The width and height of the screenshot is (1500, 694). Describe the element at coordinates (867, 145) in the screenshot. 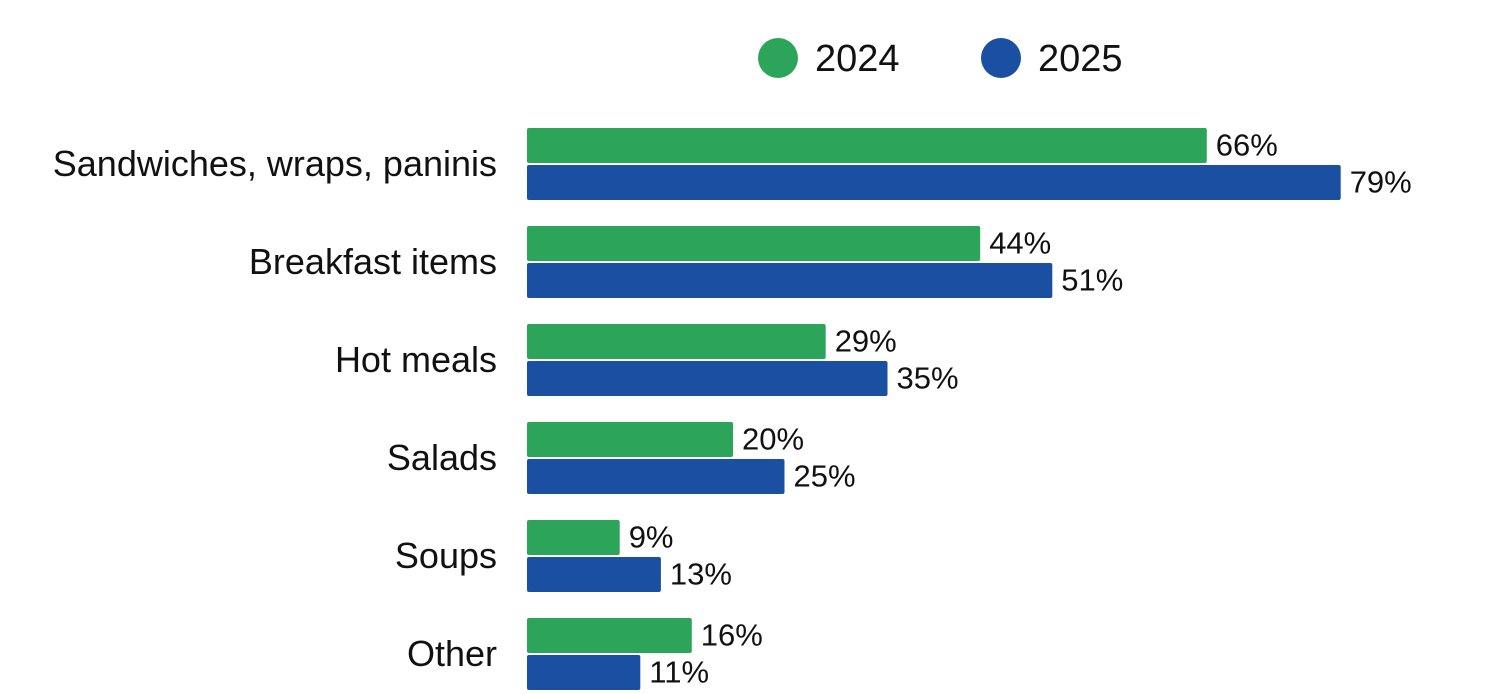

I see `bar-sandwiches-wraps-paninis-2024` at that location.